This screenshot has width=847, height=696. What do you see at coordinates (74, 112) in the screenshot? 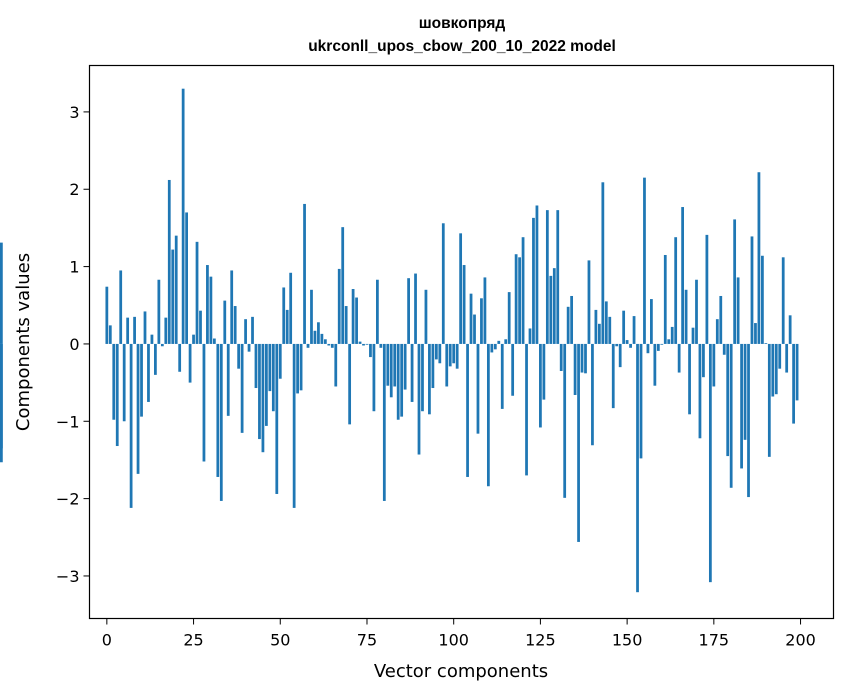
I see `y-tick-label: 3` at bounding box center [74, 112].